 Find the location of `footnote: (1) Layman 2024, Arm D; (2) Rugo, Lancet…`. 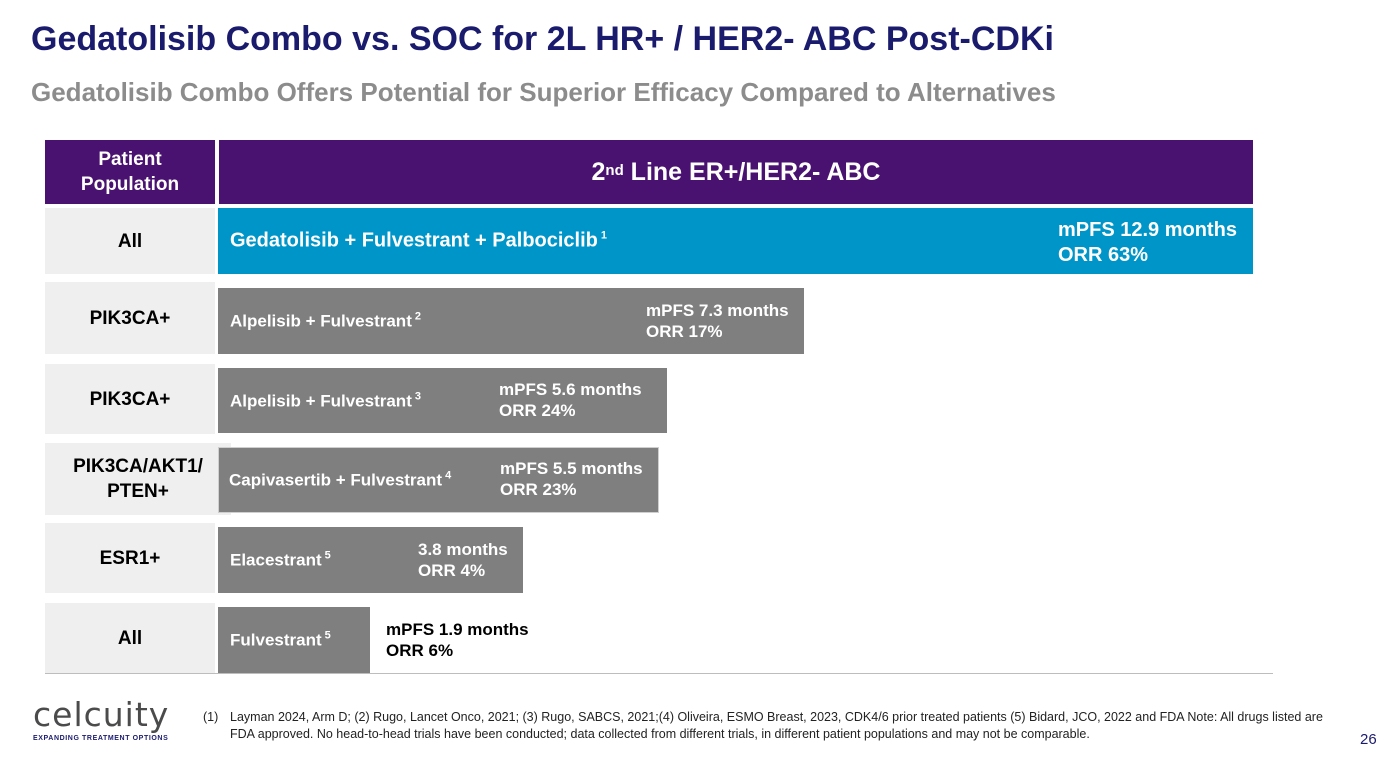

footnote: (1) Layman 2024, Arm D; (2) Rugo, Lancet… is located at coordinates (768, 726).